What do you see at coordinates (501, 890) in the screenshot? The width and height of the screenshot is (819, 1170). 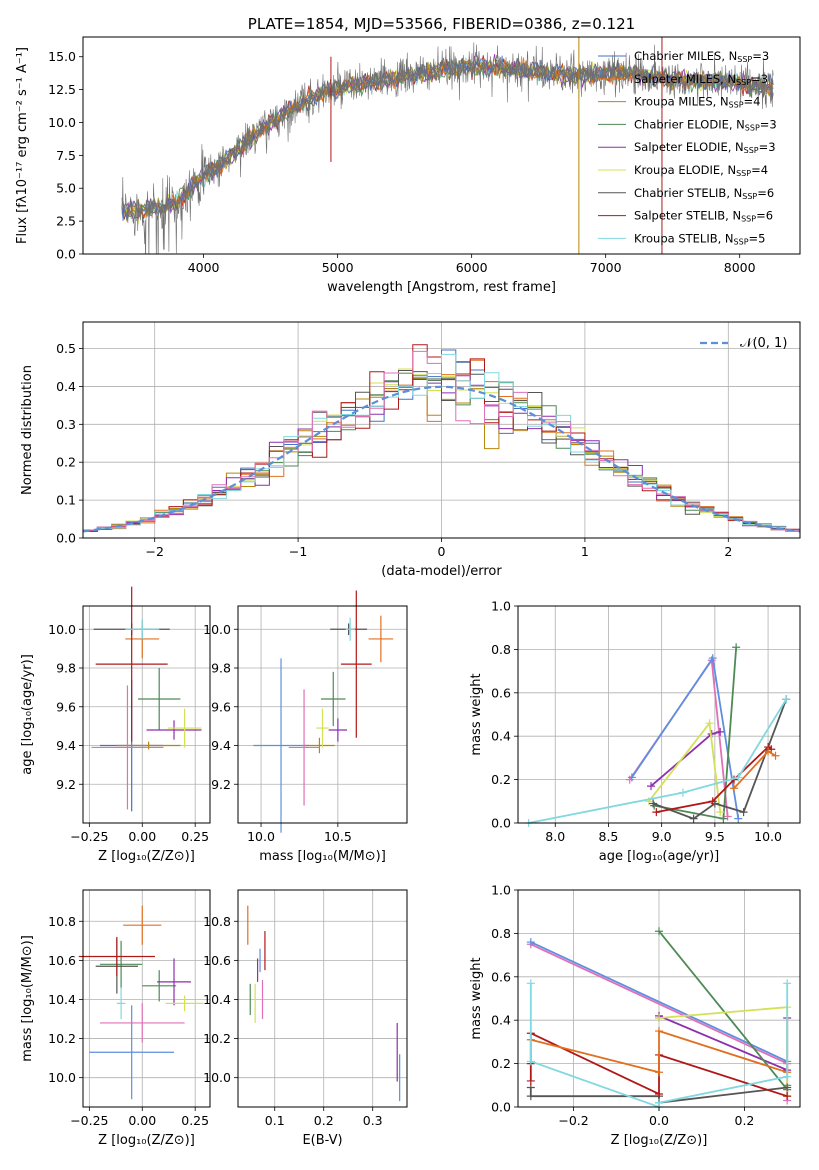 I see `y-tick-label: 1.0` at bounding box center [501, 890].